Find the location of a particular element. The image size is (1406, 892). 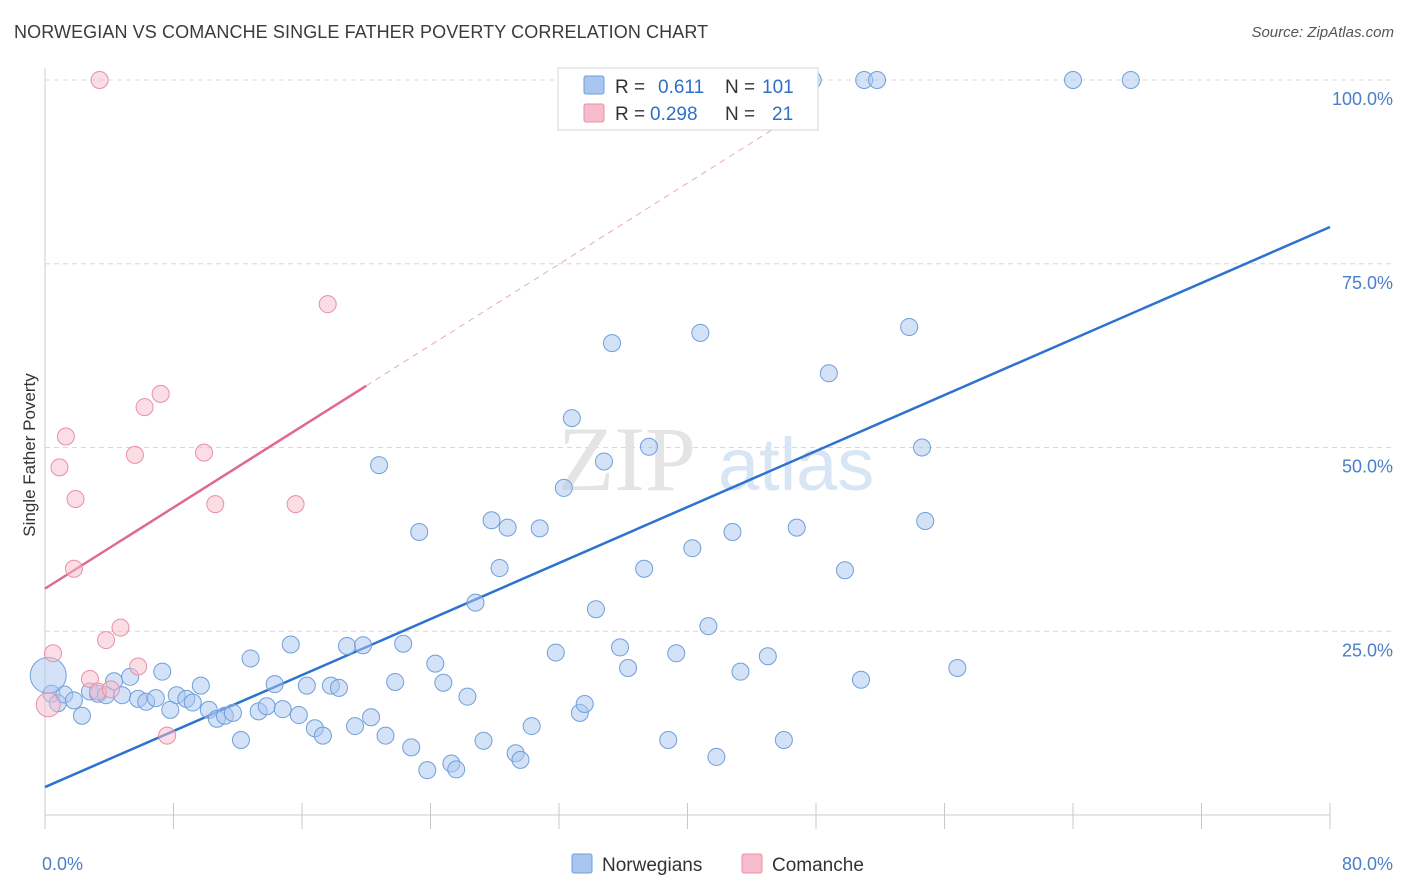

legend-n-label-1: N = is located at coordinates (740, 87).